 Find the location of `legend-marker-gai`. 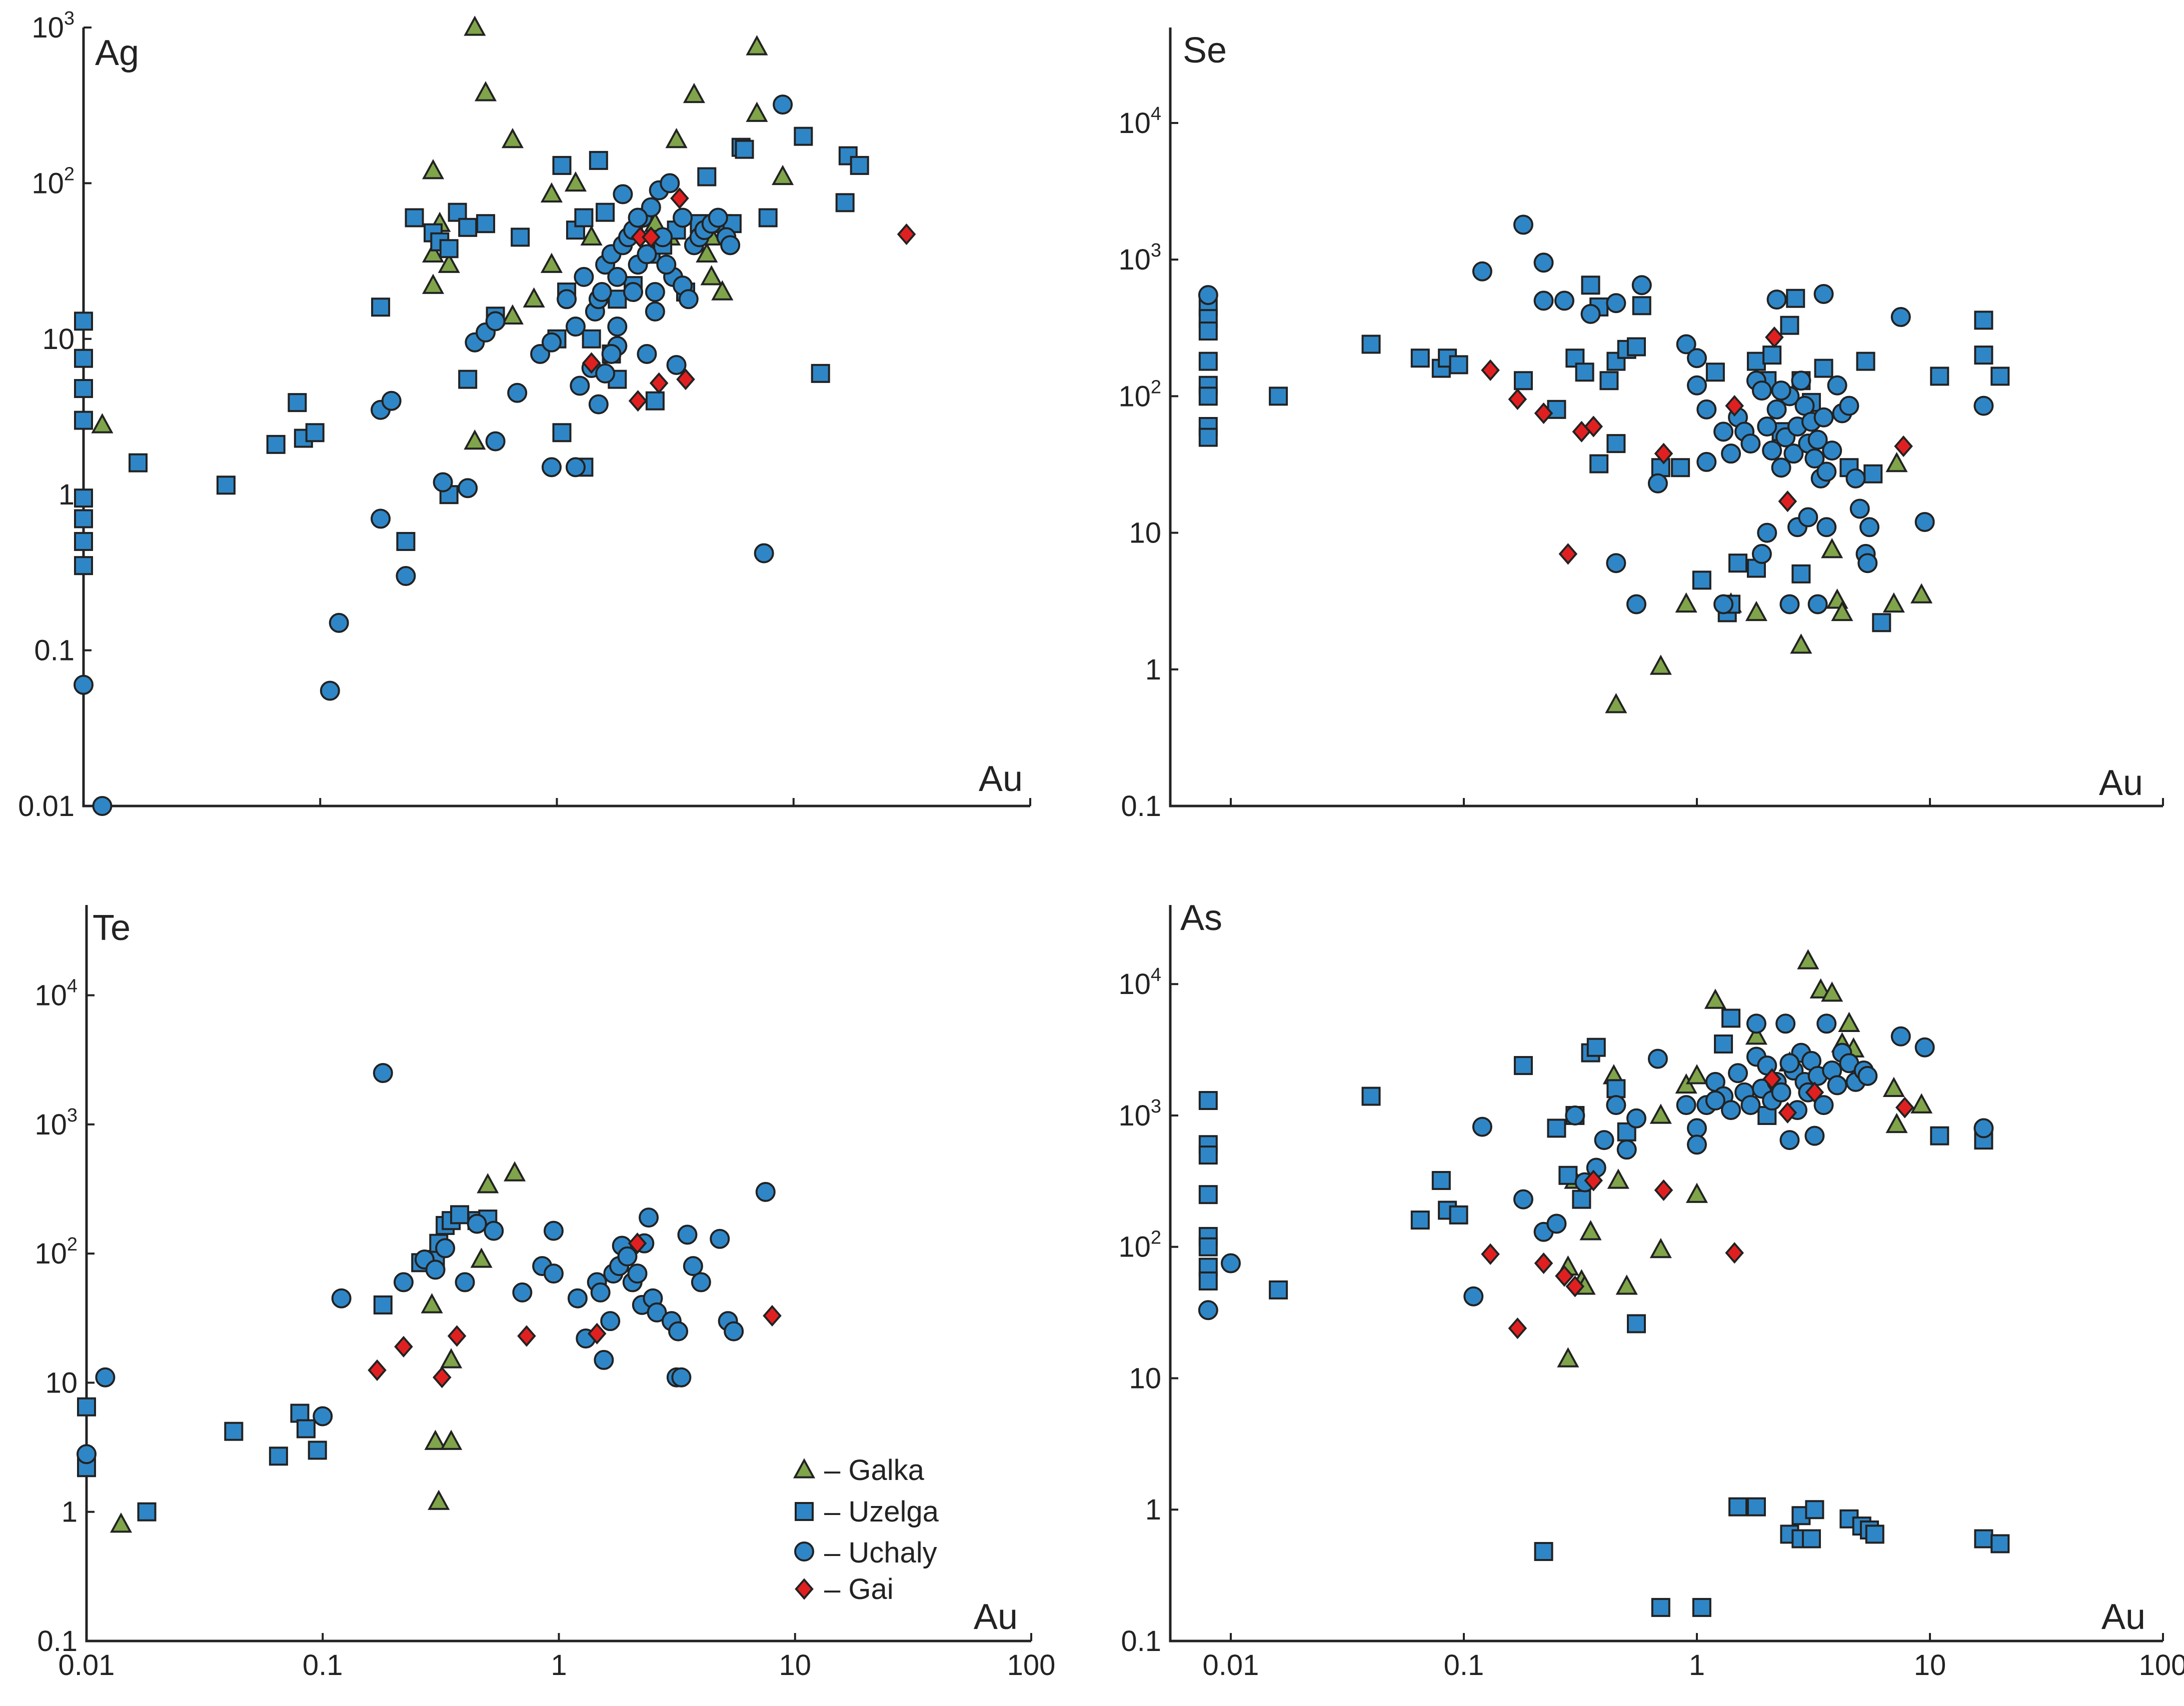

legend-marker-gai is located at coordinates (804, 1589).